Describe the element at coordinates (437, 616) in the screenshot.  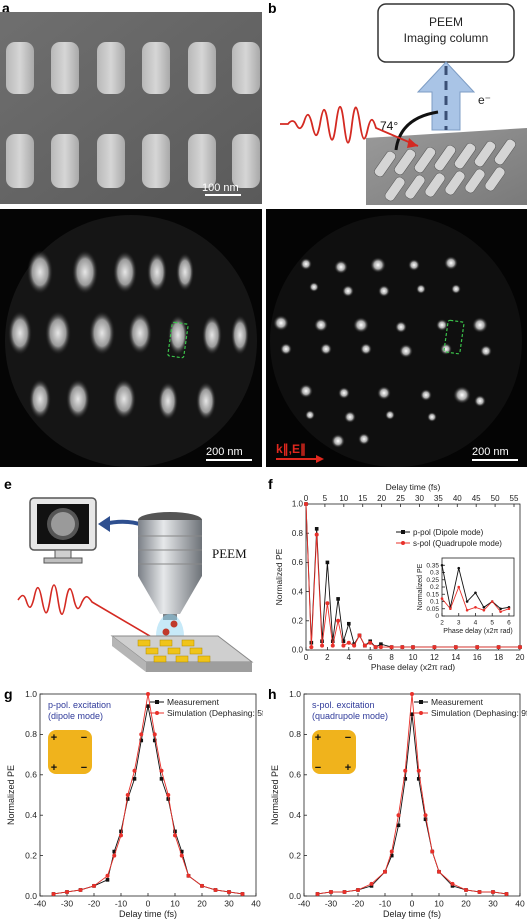
I see `y-tick-label: 0` at that location.